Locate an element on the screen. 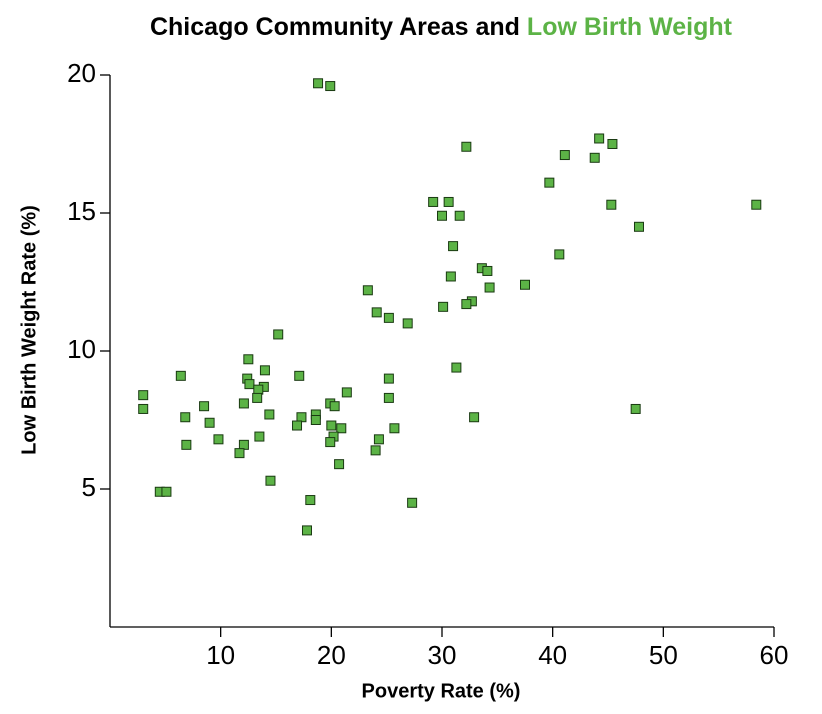 The image size is (822, 714). x-tick-label: 50 is located at coordinates (663, 655).